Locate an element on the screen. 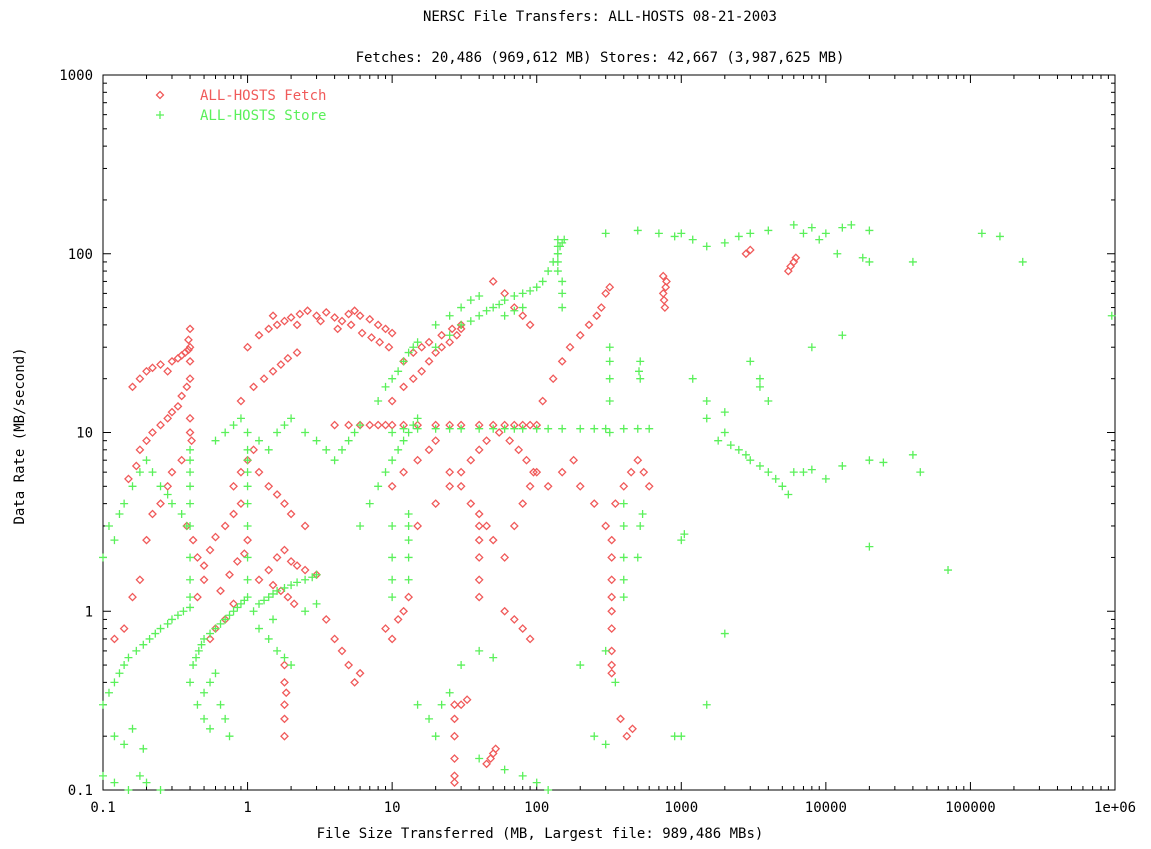 The width and height of the screenshot is (1151, 849). y-tick-label: 100 is located at coordinates (80, 255).